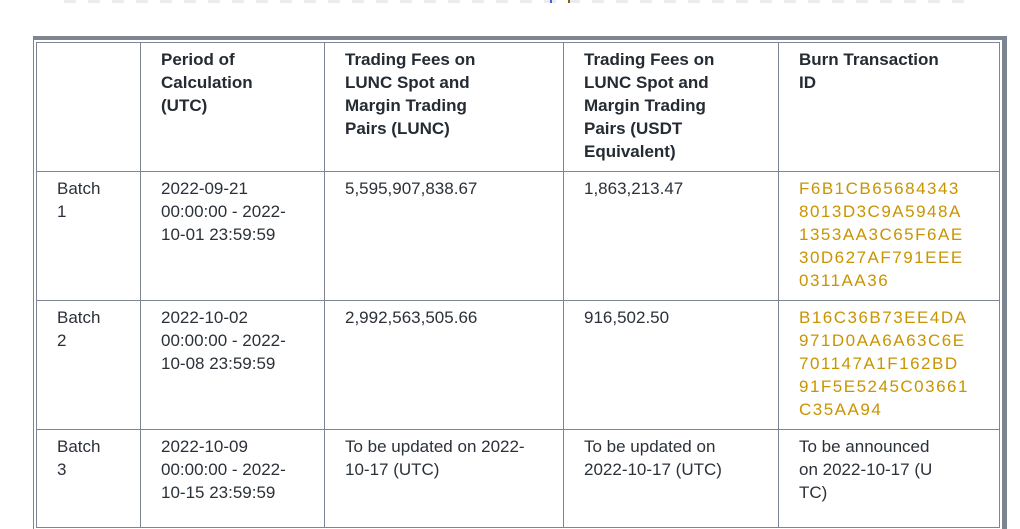  What do you see at coordinates (444, 236) in the screenshot?
I see `fees-lunc-cell: 5,595,907,838.67` at bounding box center [444, 236].